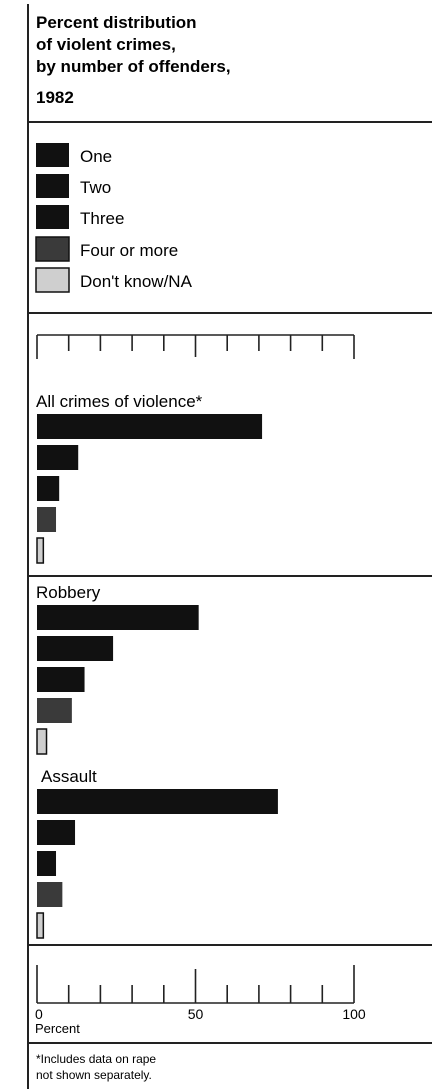 Image resolution: width=432 pixels, height=1091 pixels. I want to click on category-label: All crimes of violence*, so click(119, 401).